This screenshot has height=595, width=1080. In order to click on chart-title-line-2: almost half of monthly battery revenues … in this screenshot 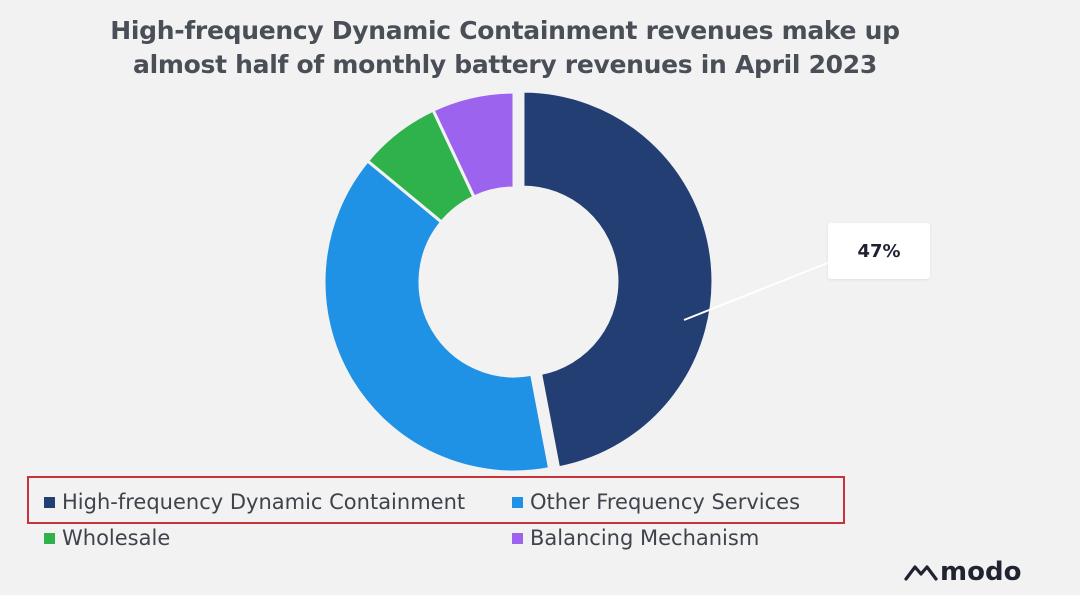, I will do `click(505, 64)`.